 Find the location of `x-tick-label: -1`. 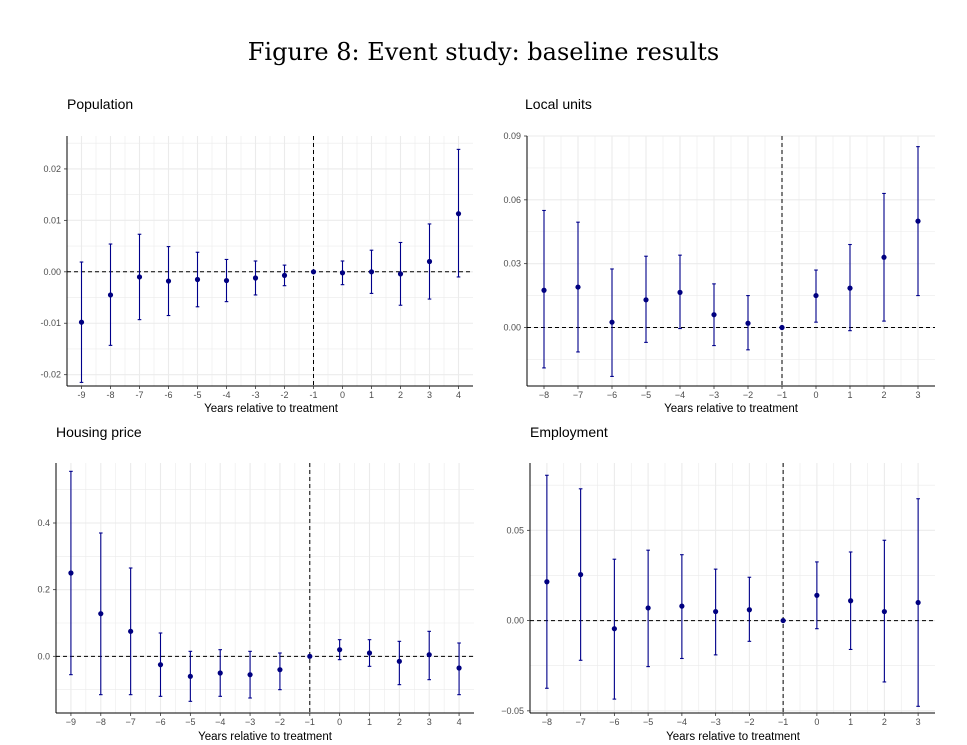

x-tick-label: -1 is located at coordinates (313, 395).